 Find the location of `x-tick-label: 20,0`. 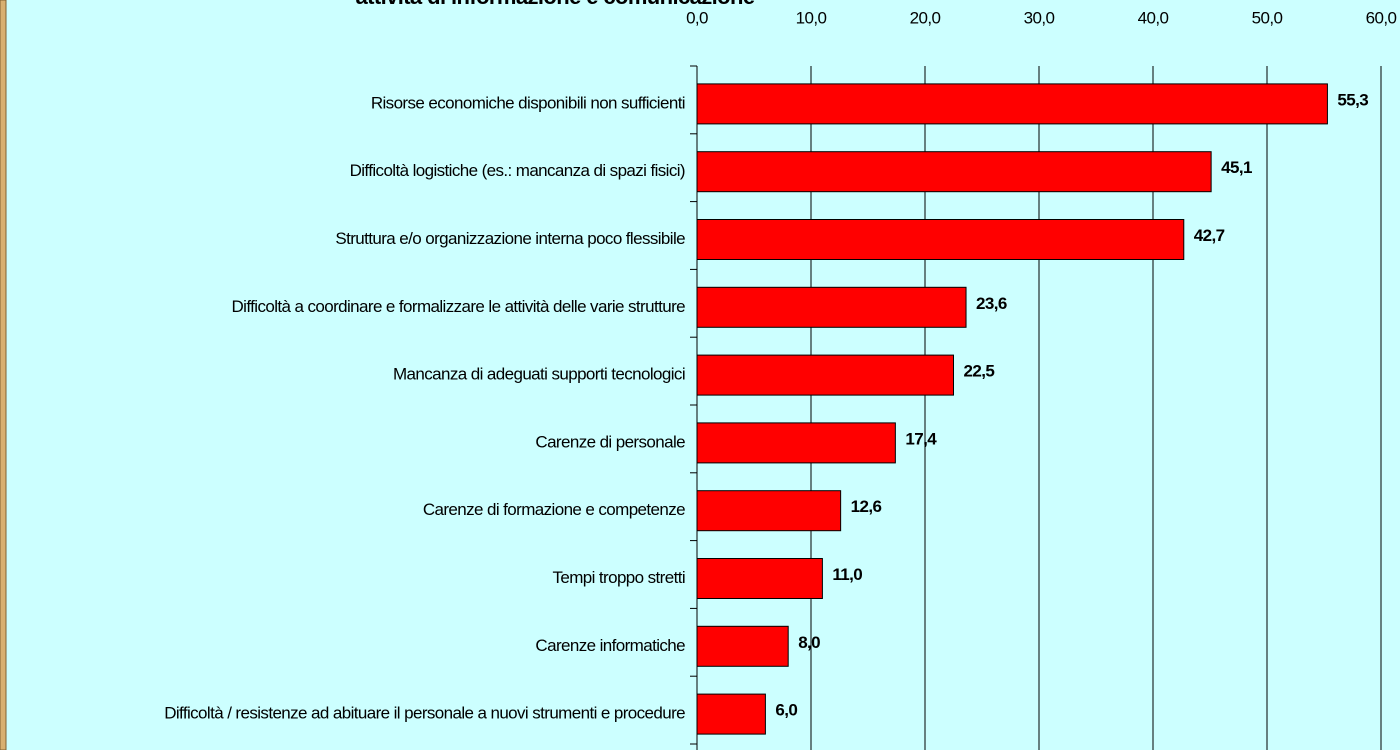

x-tick-label: 20,0 is located at coordinates (925, 17).